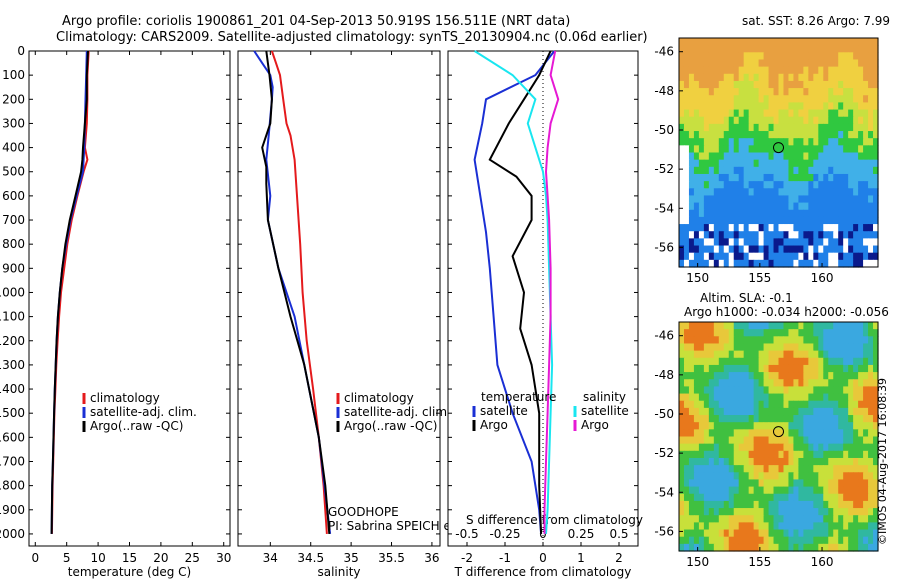  Describe the element at coordinates (21, 51) in the screenshot. I see `y-tick-label: 0` at that location.